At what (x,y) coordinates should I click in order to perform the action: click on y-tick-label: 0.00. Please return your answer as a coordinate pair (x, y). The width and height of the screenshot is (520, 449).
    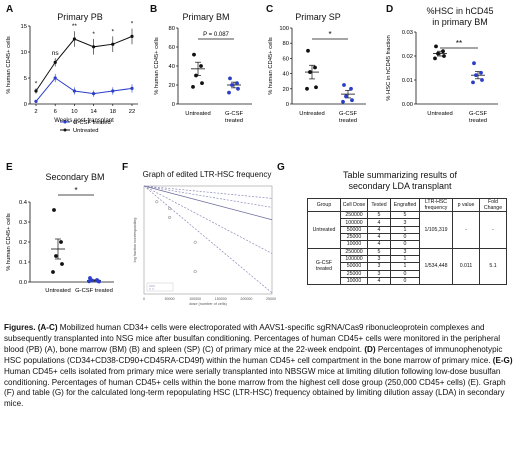
    Looking at the image, I should click on (407, 105).